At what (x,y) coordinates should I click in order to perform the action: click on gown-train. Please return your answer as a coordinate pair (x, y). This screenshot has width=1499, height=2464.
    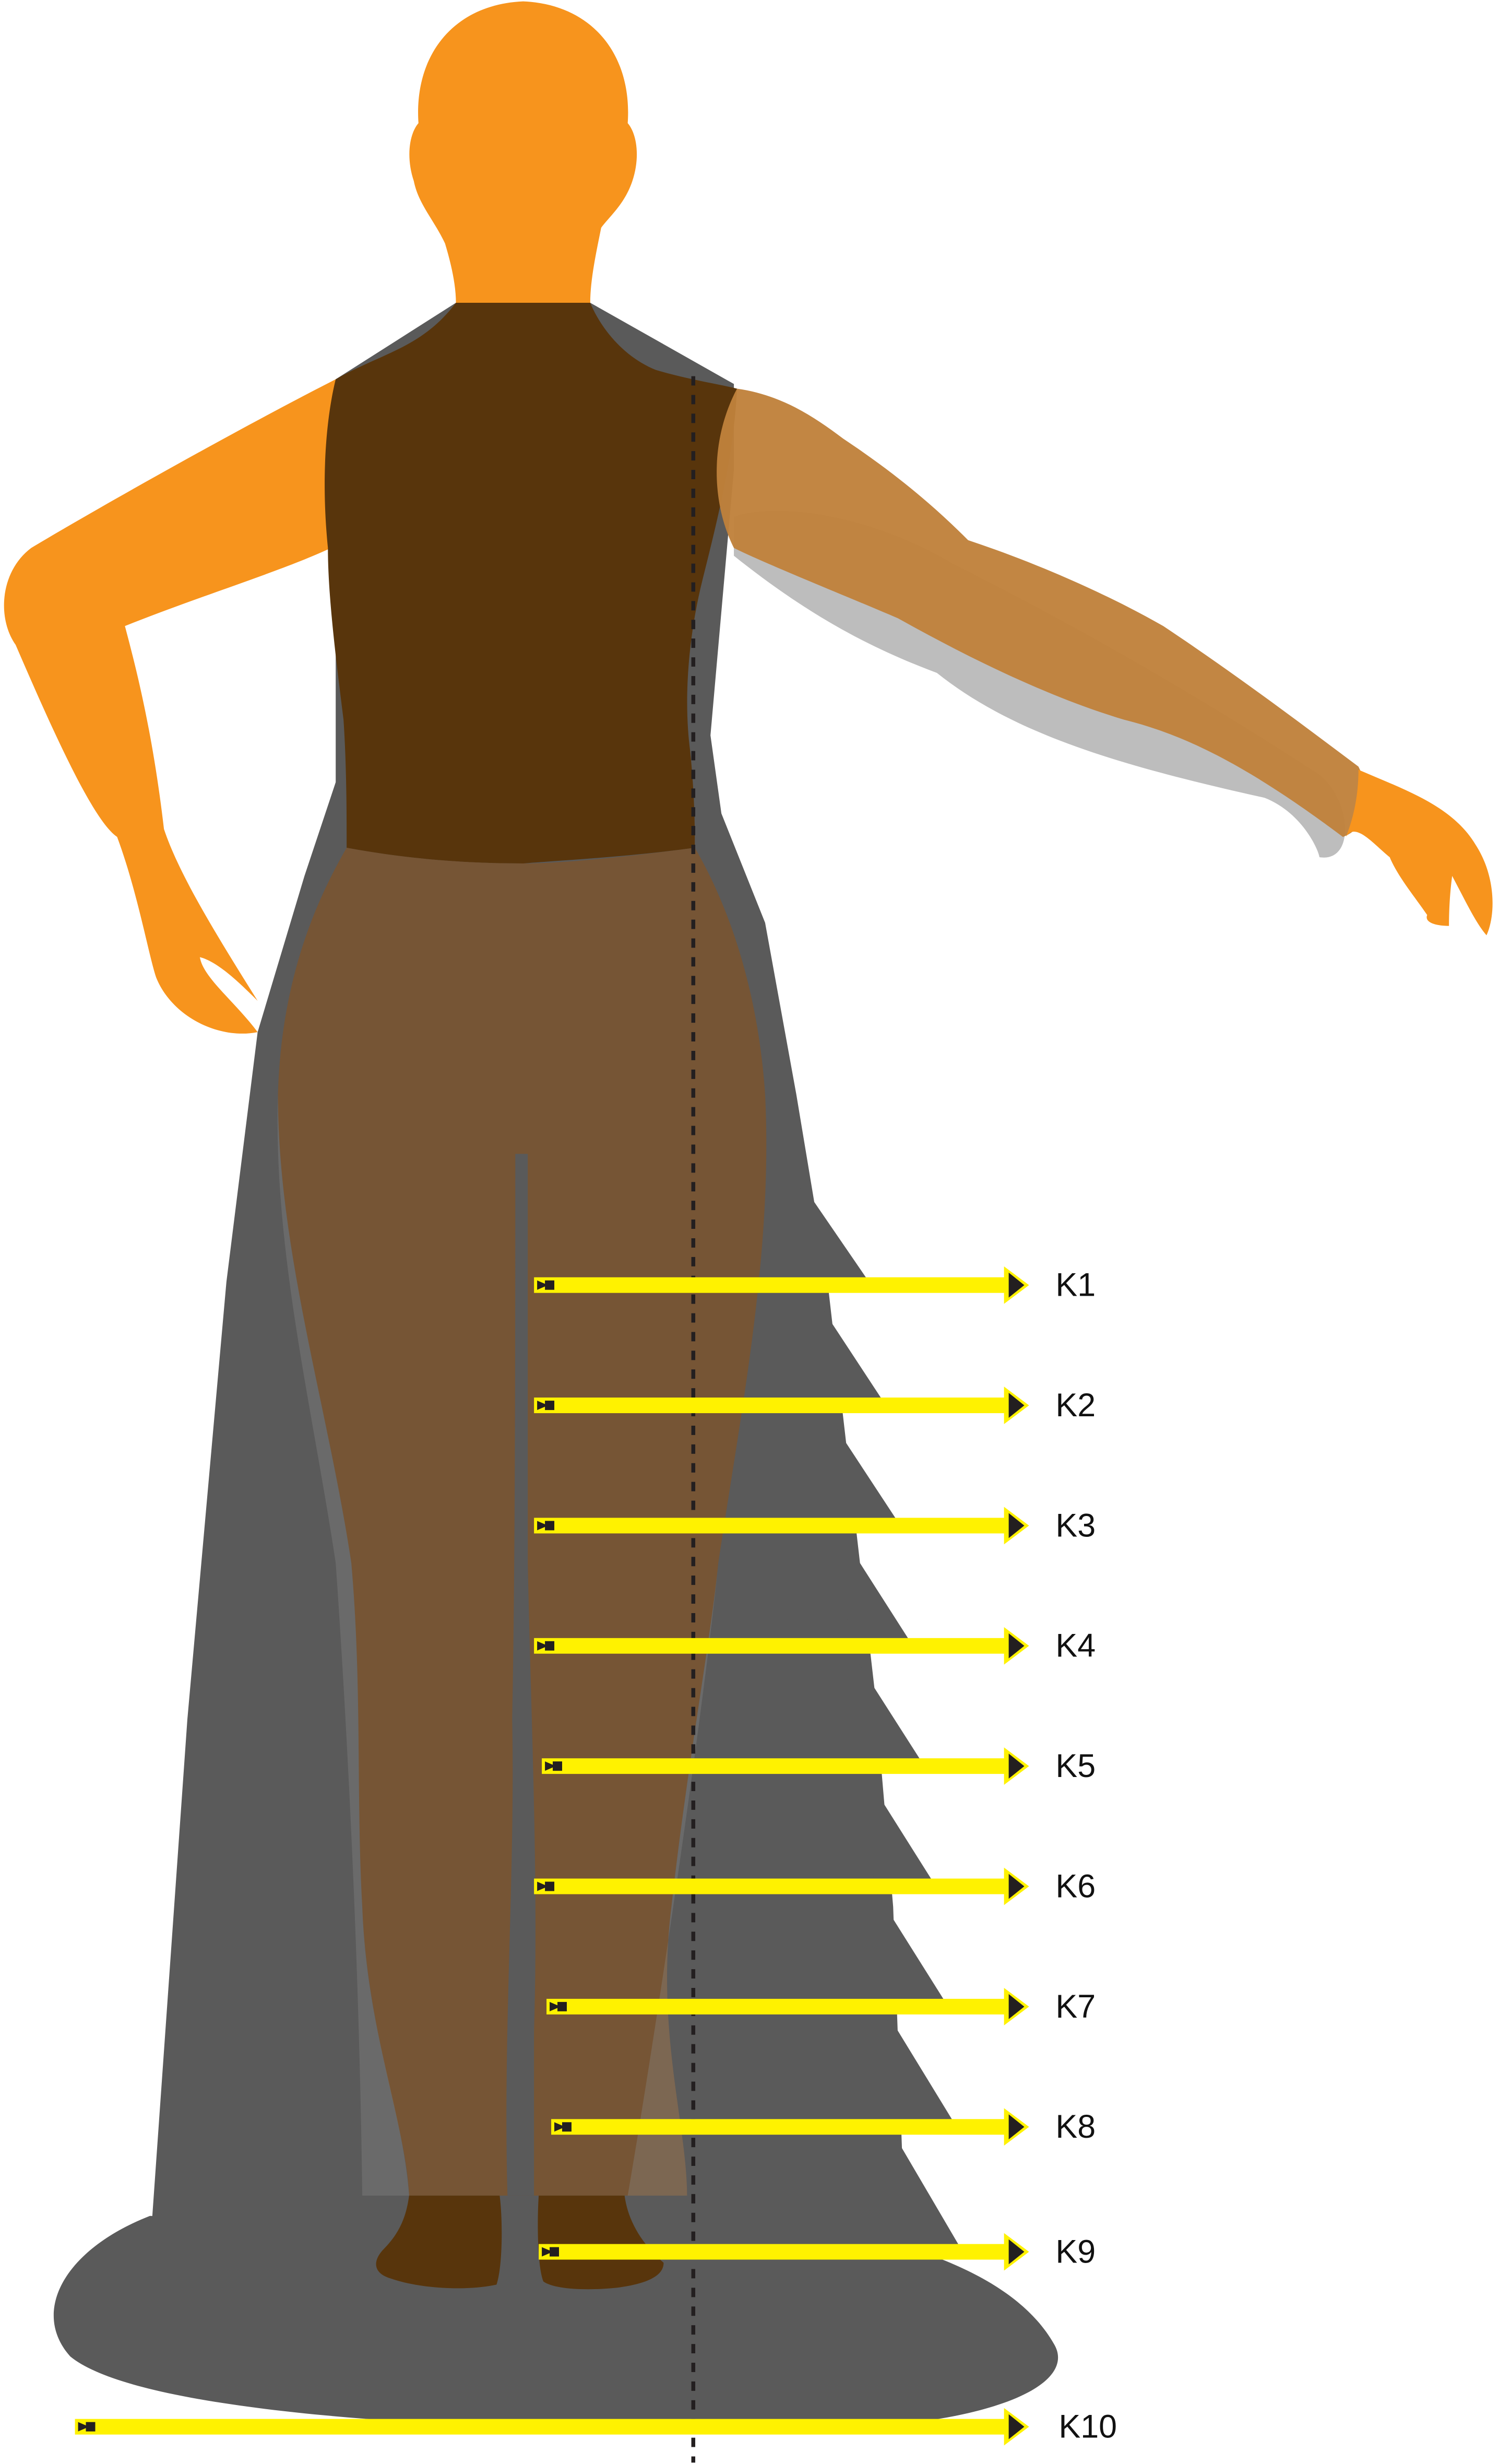
    Looking at the image, I should click on (555, 2323).